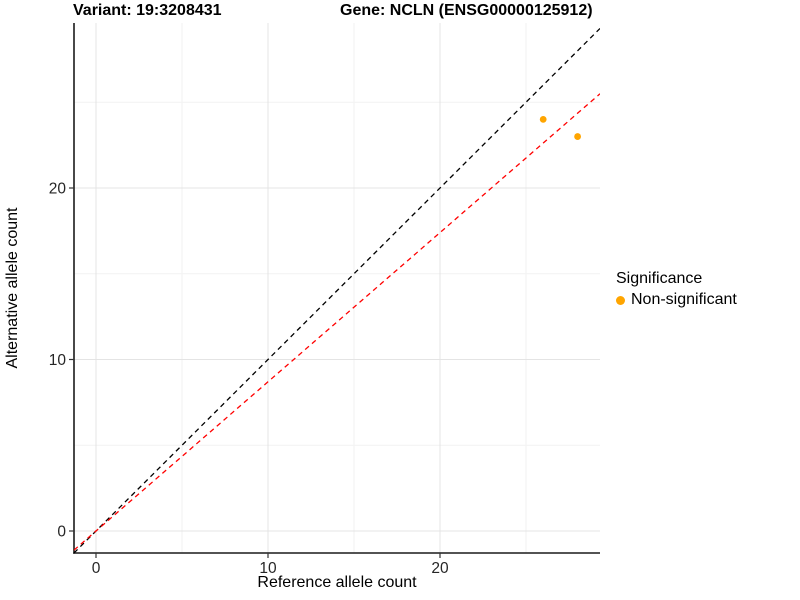 The width and height of the screenshot is (800, 600). I want to click on plot-title-gene: Gene: NCLN (ENSG00000125912), so click(466, 10).